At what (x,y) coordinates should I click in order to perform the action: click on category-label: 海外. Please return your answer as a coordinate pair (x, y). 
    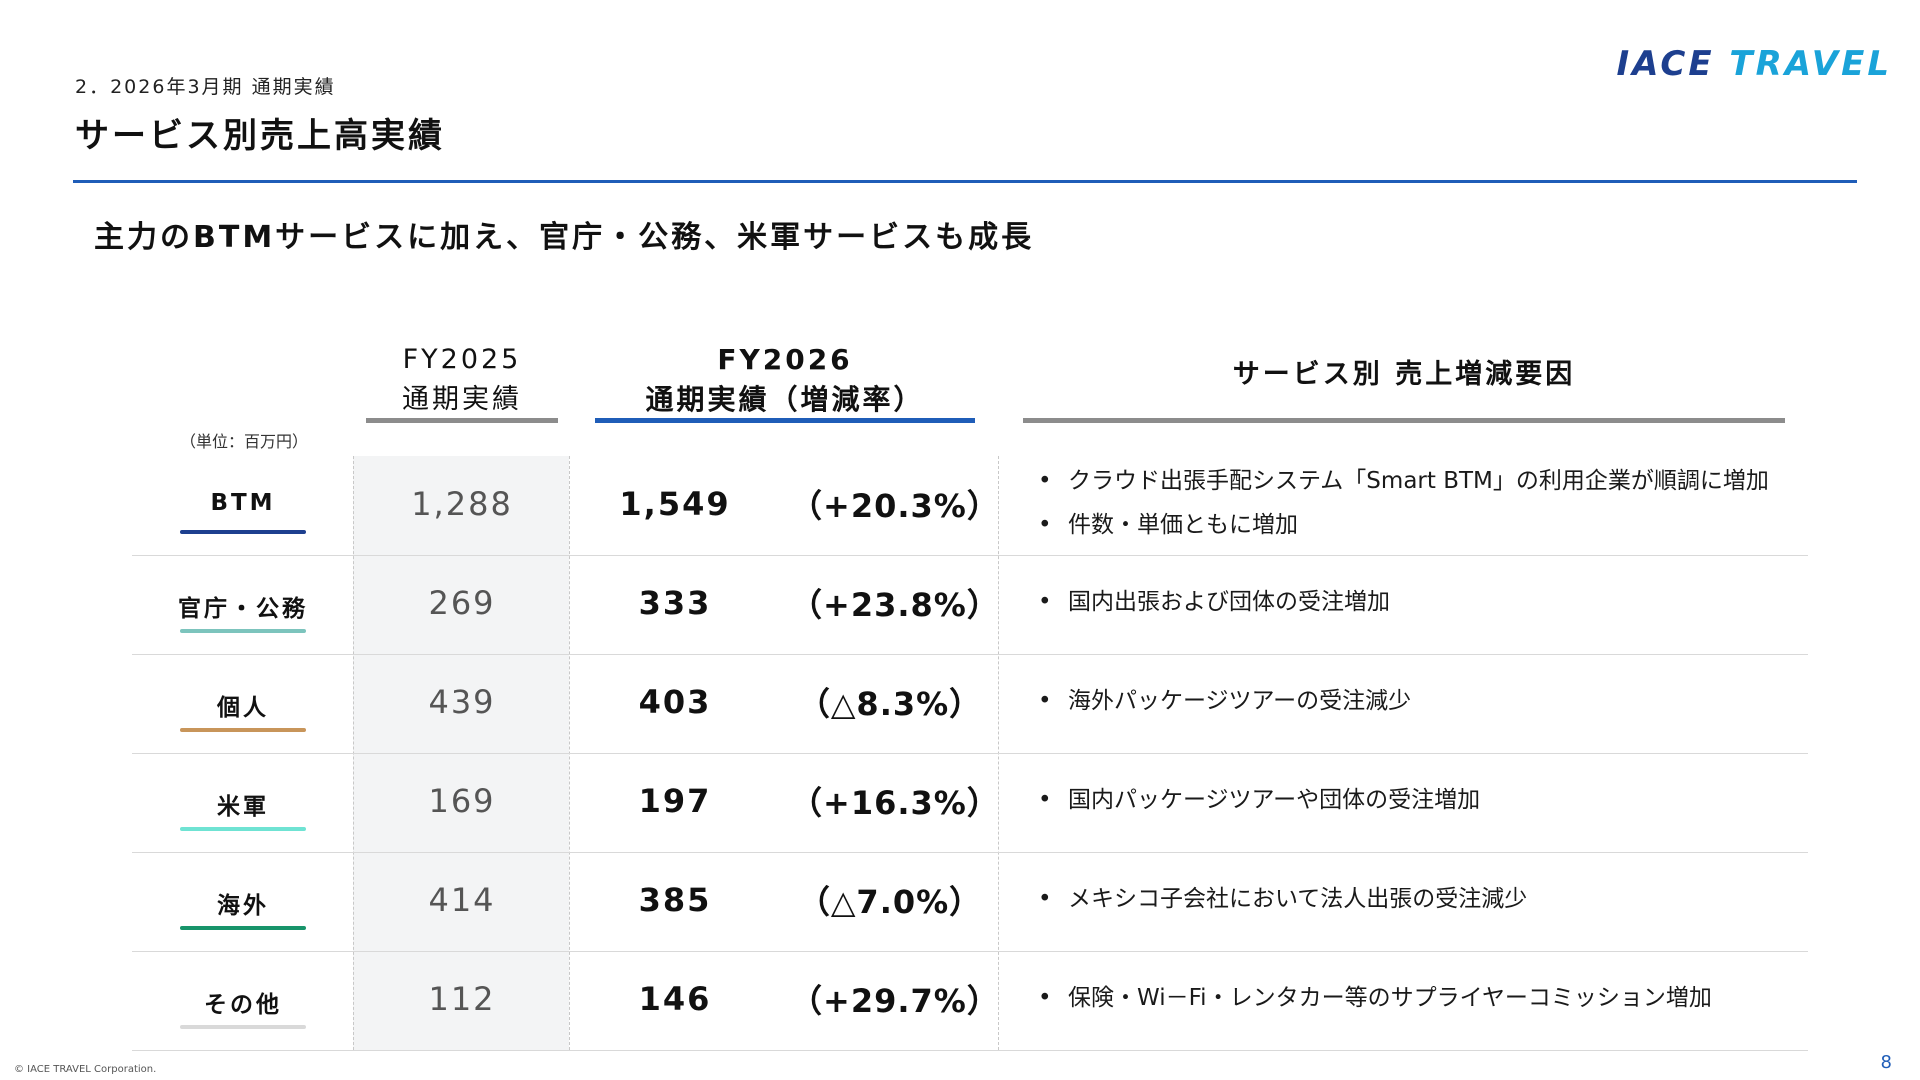
    Looking at the image, I should click on (243, 906).